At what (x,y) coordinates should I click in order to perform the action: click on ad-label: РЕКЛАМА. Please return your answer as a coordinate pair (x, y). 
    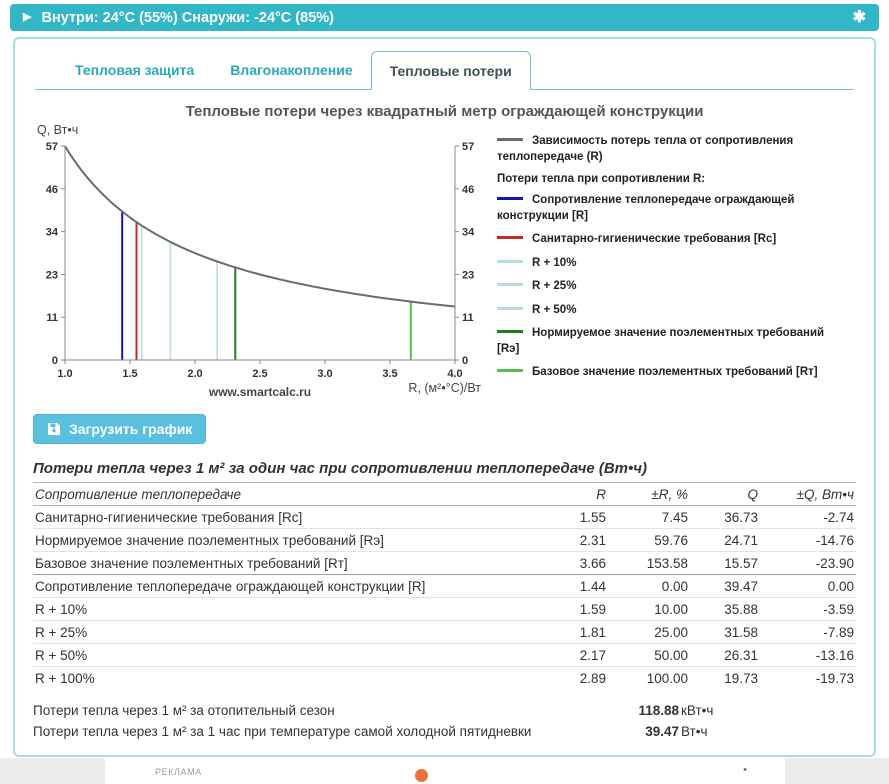
    Looking at the image, I should click on (178, 772).